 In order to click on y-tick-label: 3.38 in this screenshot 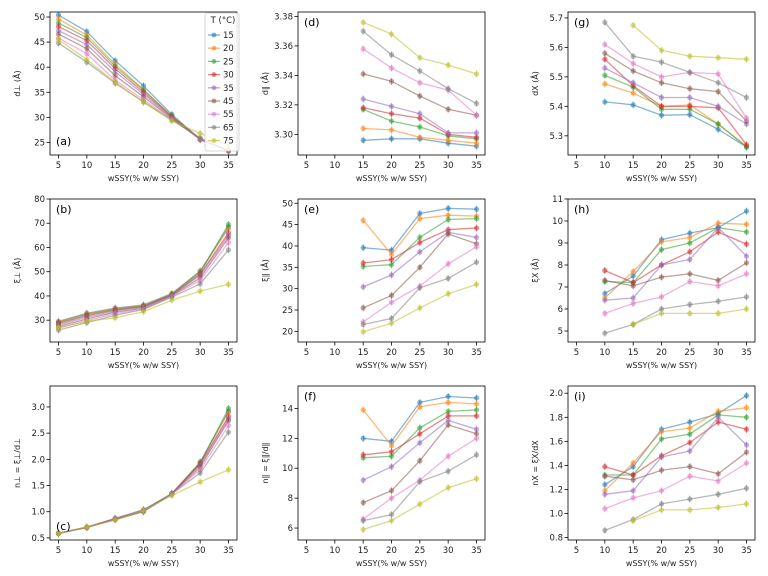, I will do `click(283, 17)`.